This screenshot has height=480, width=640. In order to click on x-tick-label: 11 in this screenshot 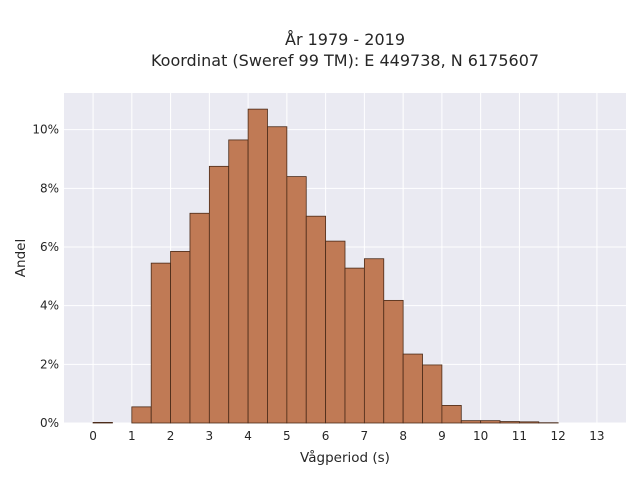, I will do `click(519, 436)`.